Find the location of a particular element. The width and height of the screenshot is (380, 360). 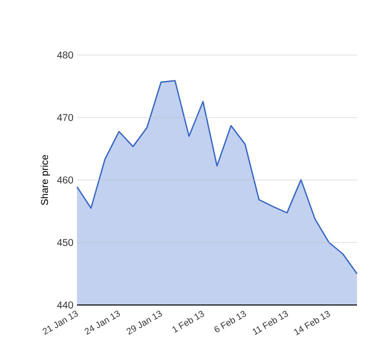

y-tick-label: 440 is located at coordinates (65, 305).